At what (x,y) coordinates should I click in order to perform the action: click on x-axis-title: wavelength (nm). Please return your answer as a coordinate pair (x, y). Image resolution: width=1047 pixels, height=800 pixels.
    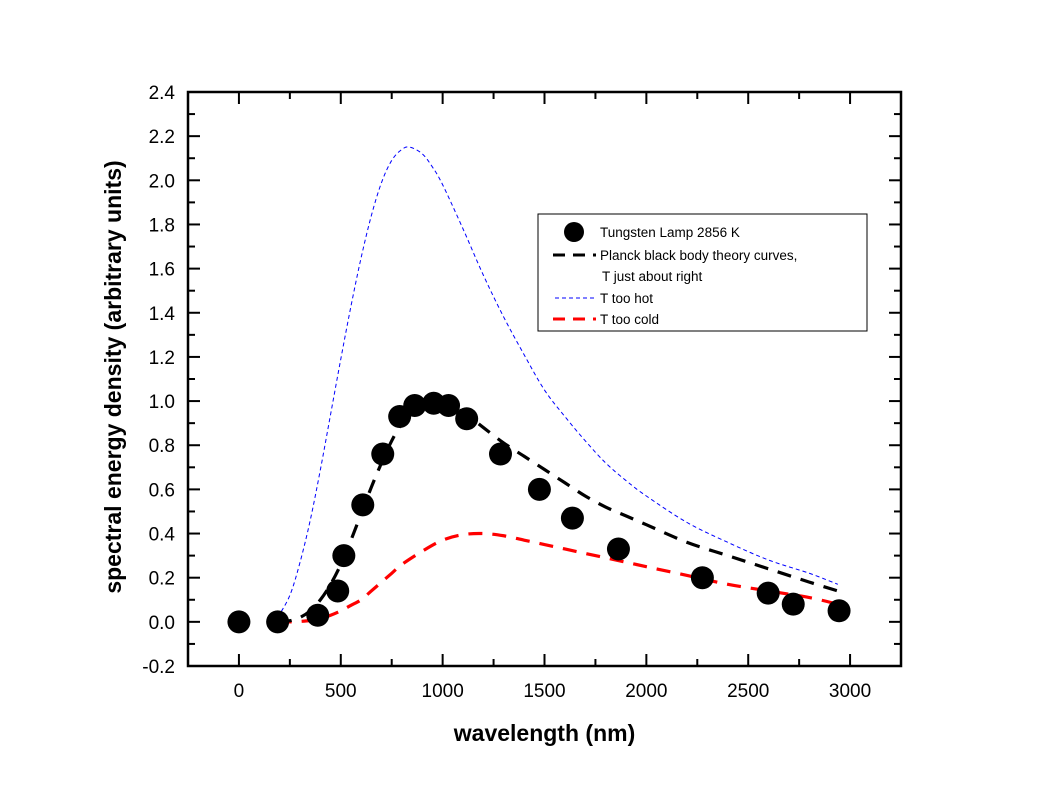
    Looking at the image, I should click on (544, 733).